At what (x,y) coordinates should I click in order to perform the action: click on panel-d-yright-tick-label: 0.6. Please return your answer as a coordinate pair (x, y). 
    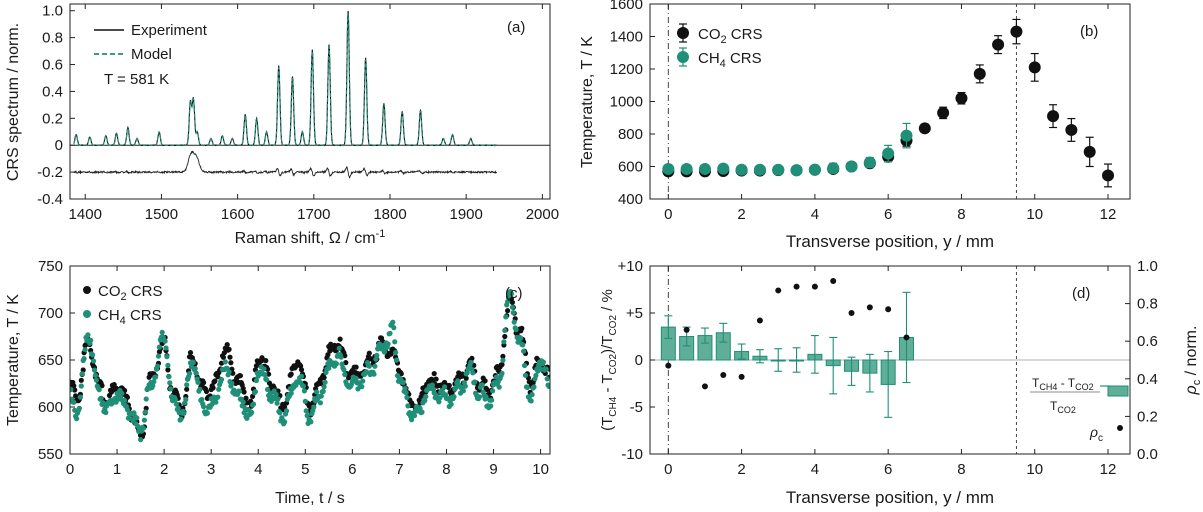
    Looking at the image, I should click on (1147, 341).